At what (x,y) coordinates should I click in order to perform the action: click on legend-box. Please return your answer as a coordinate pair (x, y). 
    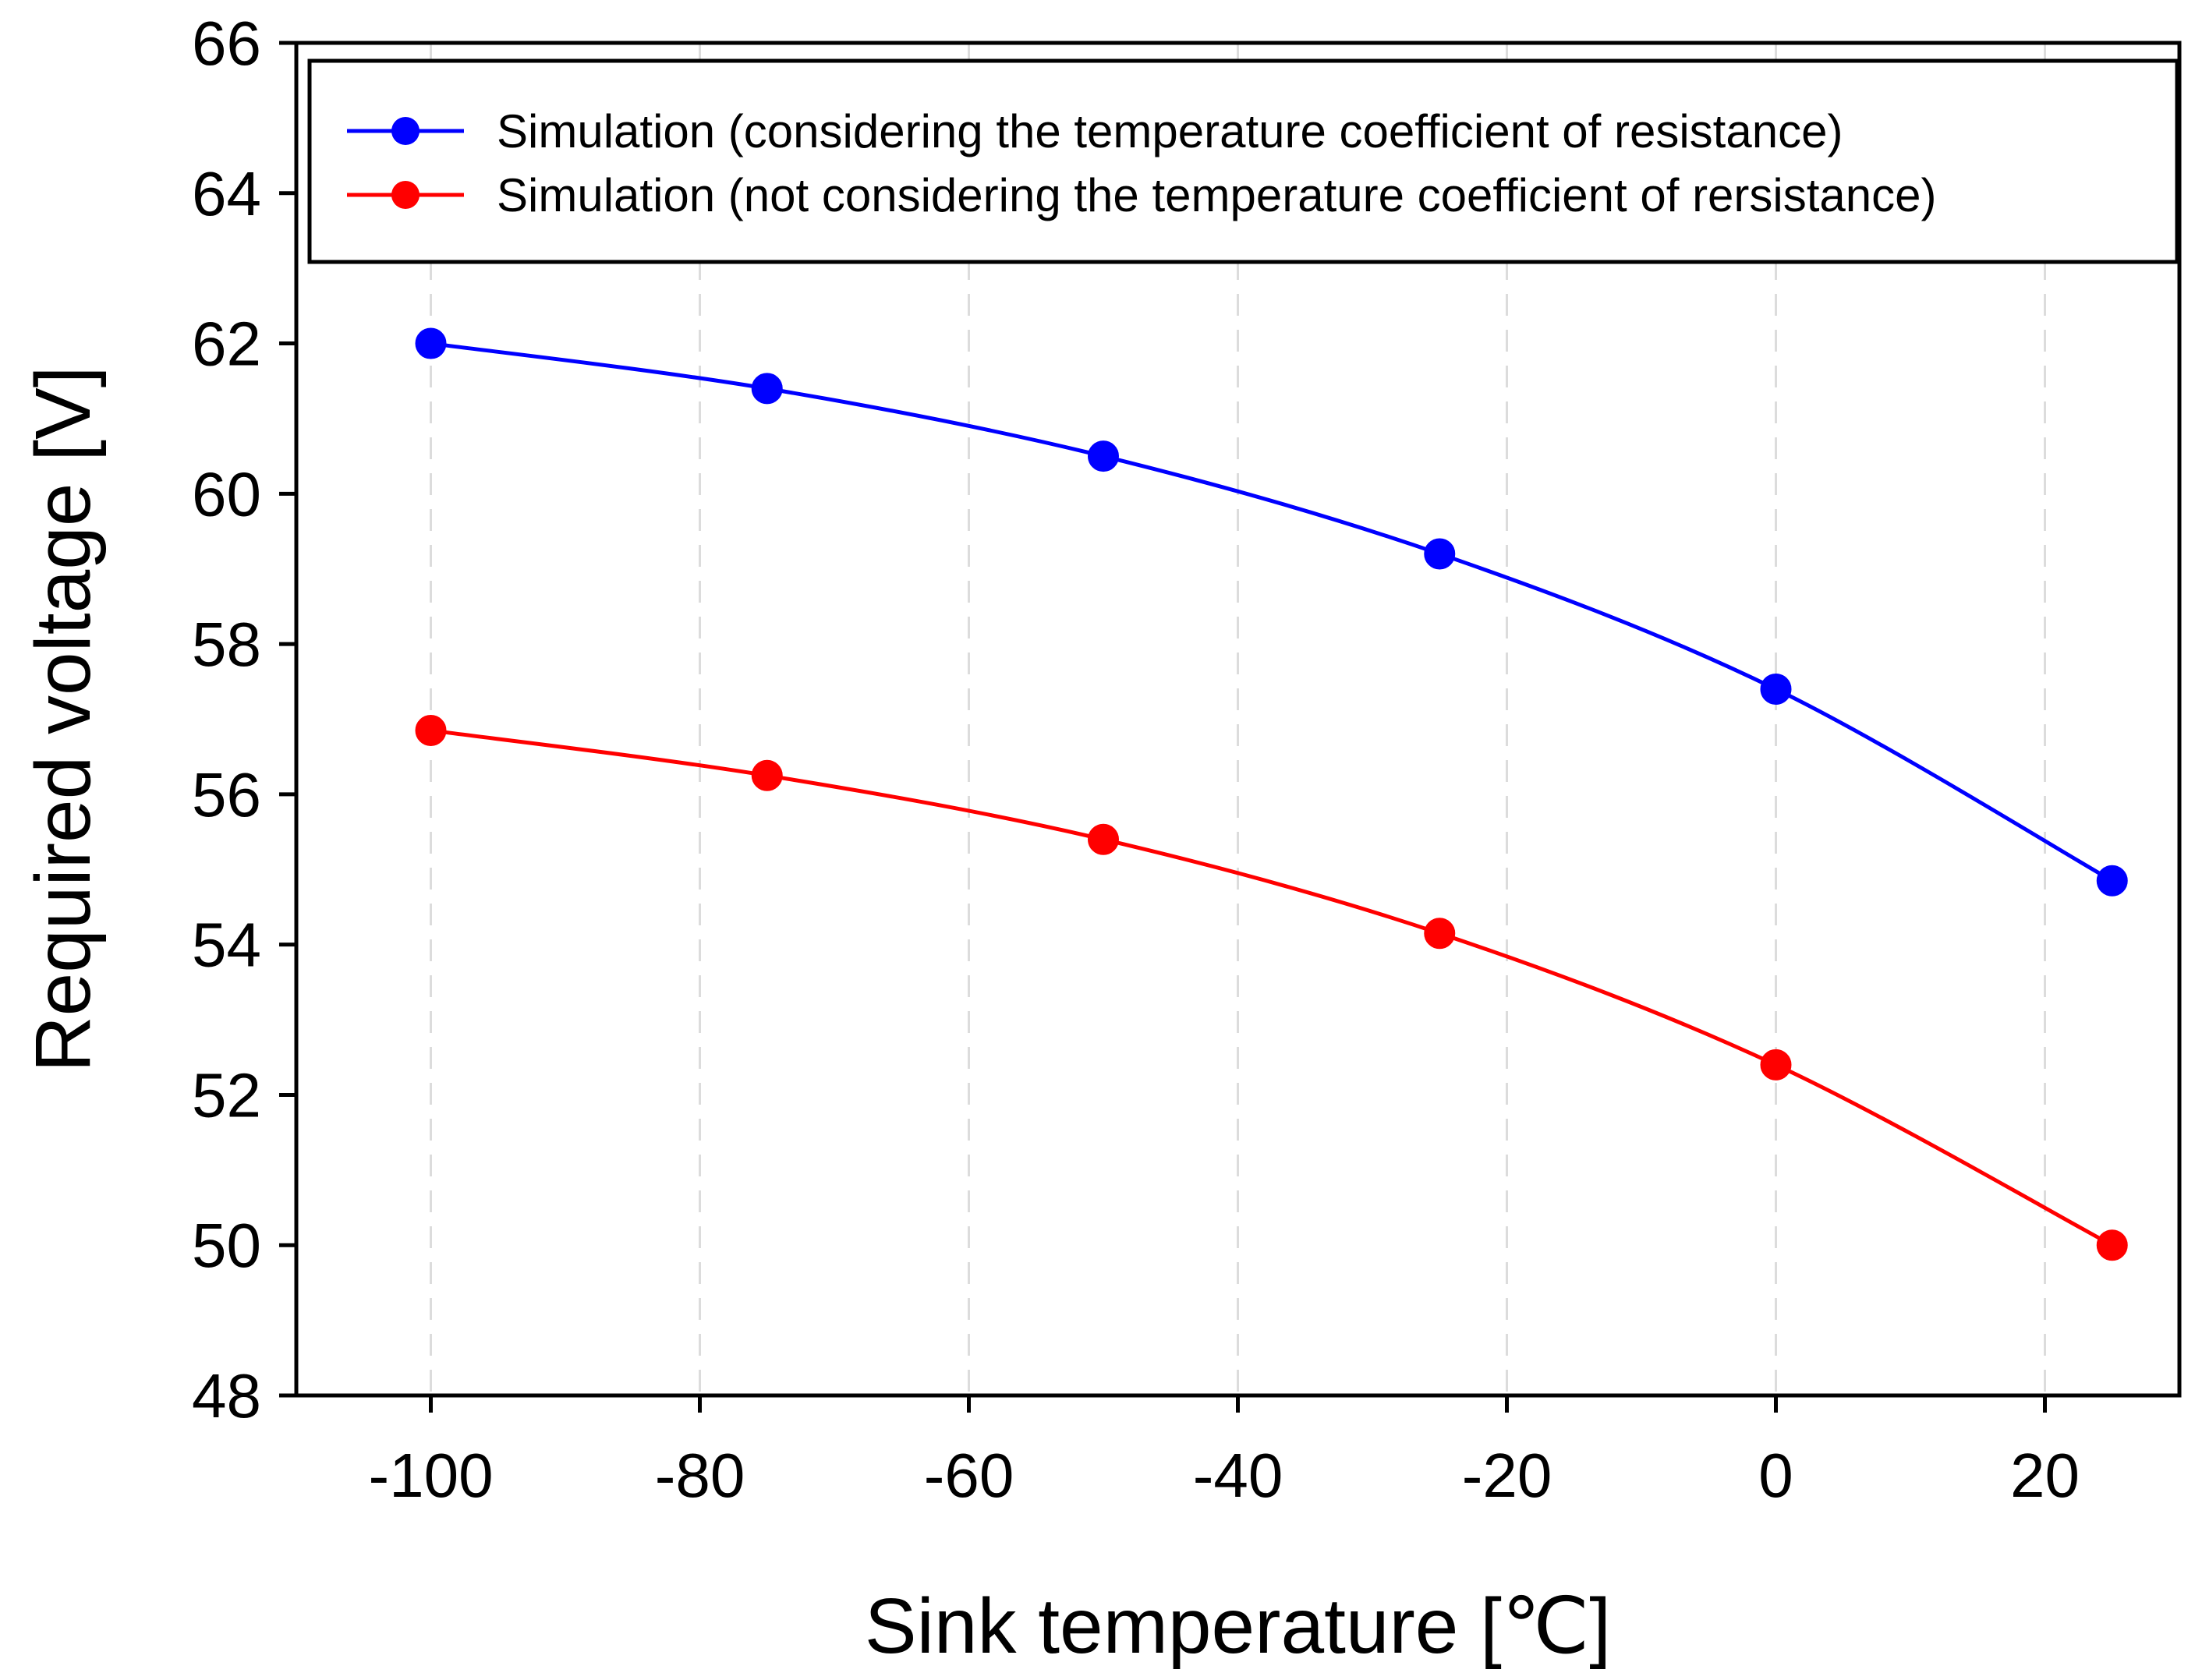
    Looking at the image, I should click on (1243, 161).